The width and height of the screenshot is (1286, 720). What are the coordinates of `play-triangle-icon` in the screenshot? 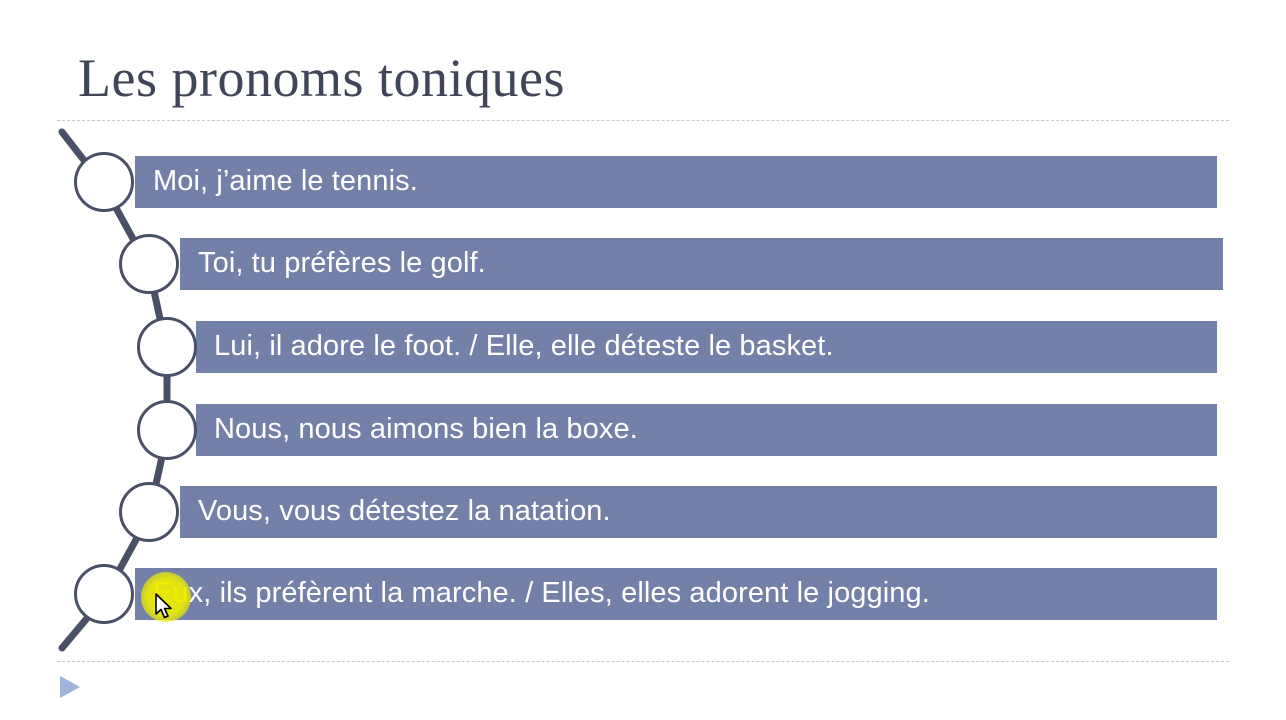 It's located at (70, 687).